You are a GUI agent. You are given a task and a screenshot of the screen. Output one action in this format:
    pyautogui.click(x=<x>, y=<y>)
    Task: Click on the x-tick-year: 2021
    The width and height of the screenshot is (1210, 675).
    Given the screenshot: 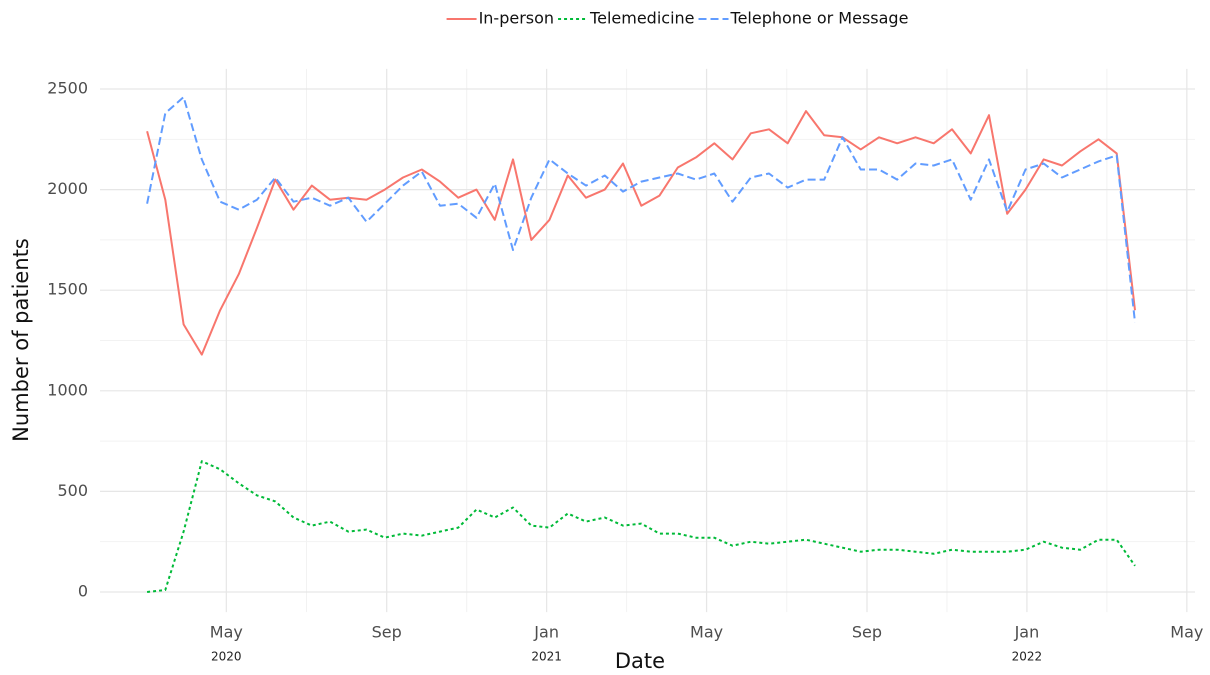 What is the action you would take?
    pyautogui.click(x=546, y=657)
    